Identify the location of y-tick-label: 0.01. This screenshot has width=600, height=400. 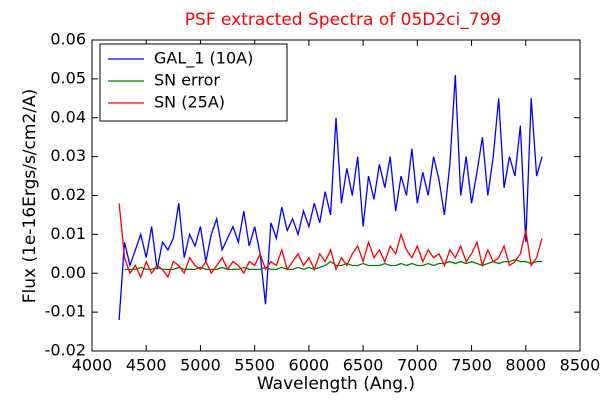
(68, 233).